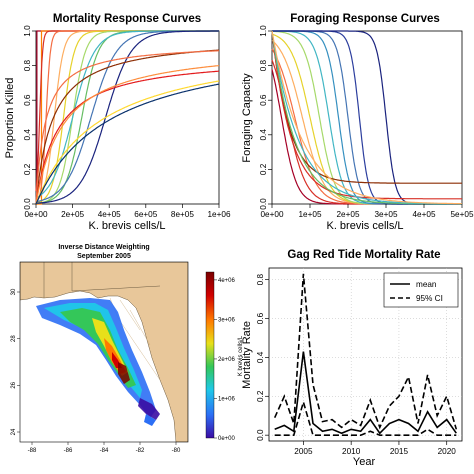 This screenshot has height=474, width=474. What do you see at coordinates (227, 281) in the screenshot?
I see `colorbar-tick-label: 4e+06` at bounding box center [227, 281].